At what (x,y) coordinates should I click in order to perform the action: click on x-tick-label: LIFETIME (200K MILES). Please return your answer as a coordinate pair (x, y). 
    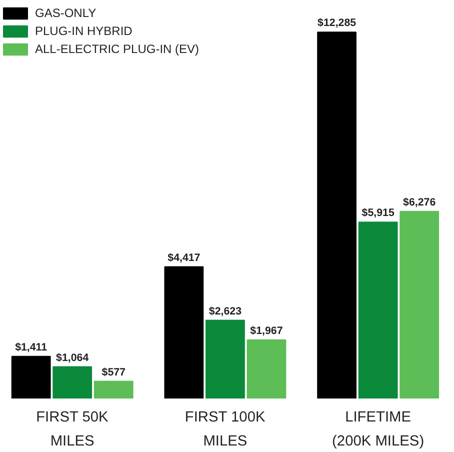
    Looking at the image, I should click on (378, 430).